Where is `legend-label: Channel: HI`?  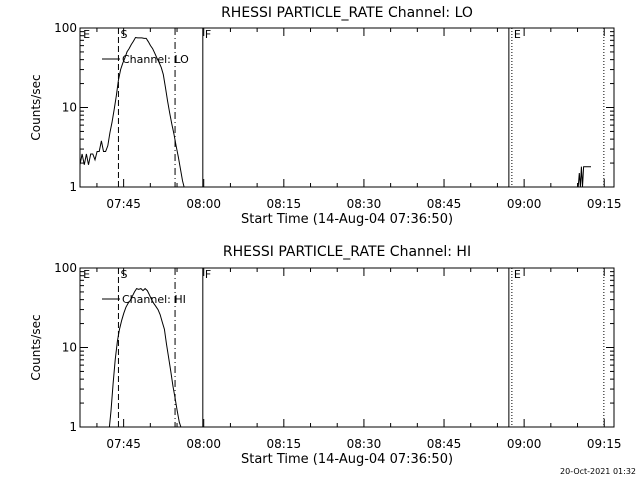 legend-label: Channel: HI is located at coordinates (154, 299).